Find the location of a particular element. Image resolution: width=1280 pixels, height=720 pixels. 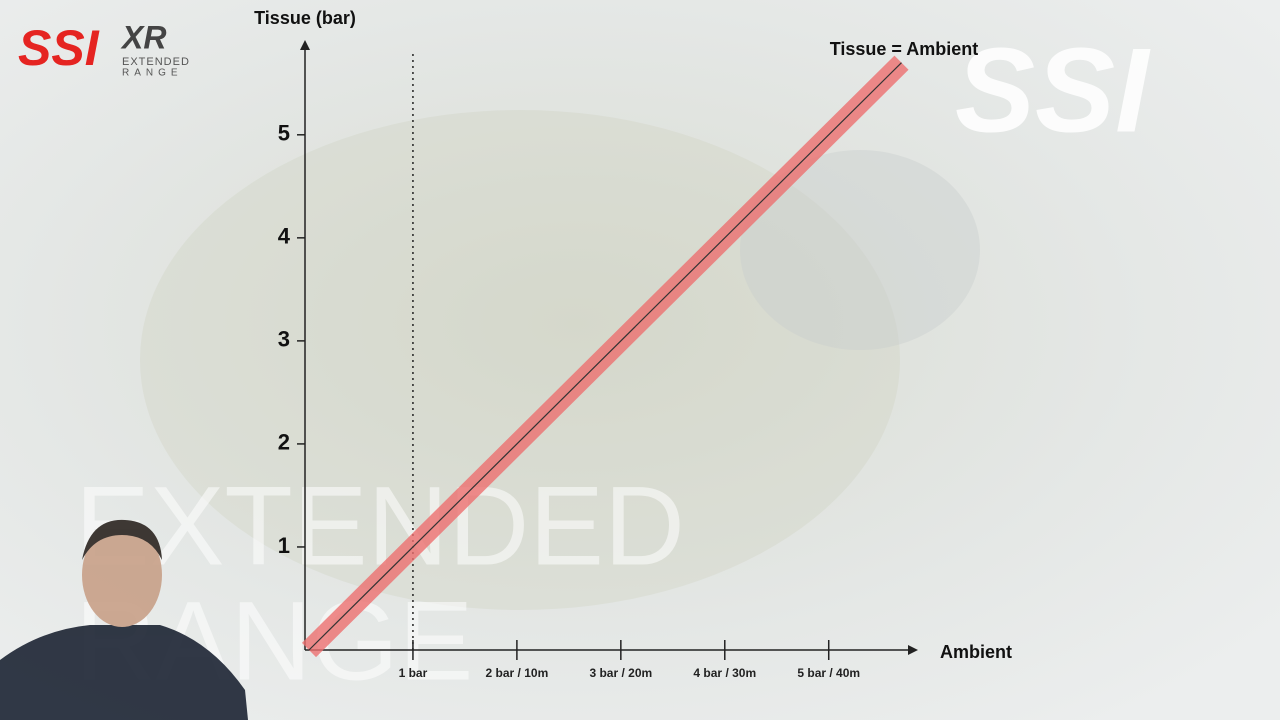

y-tick-label: 2 is located at coordinates (284, 442).